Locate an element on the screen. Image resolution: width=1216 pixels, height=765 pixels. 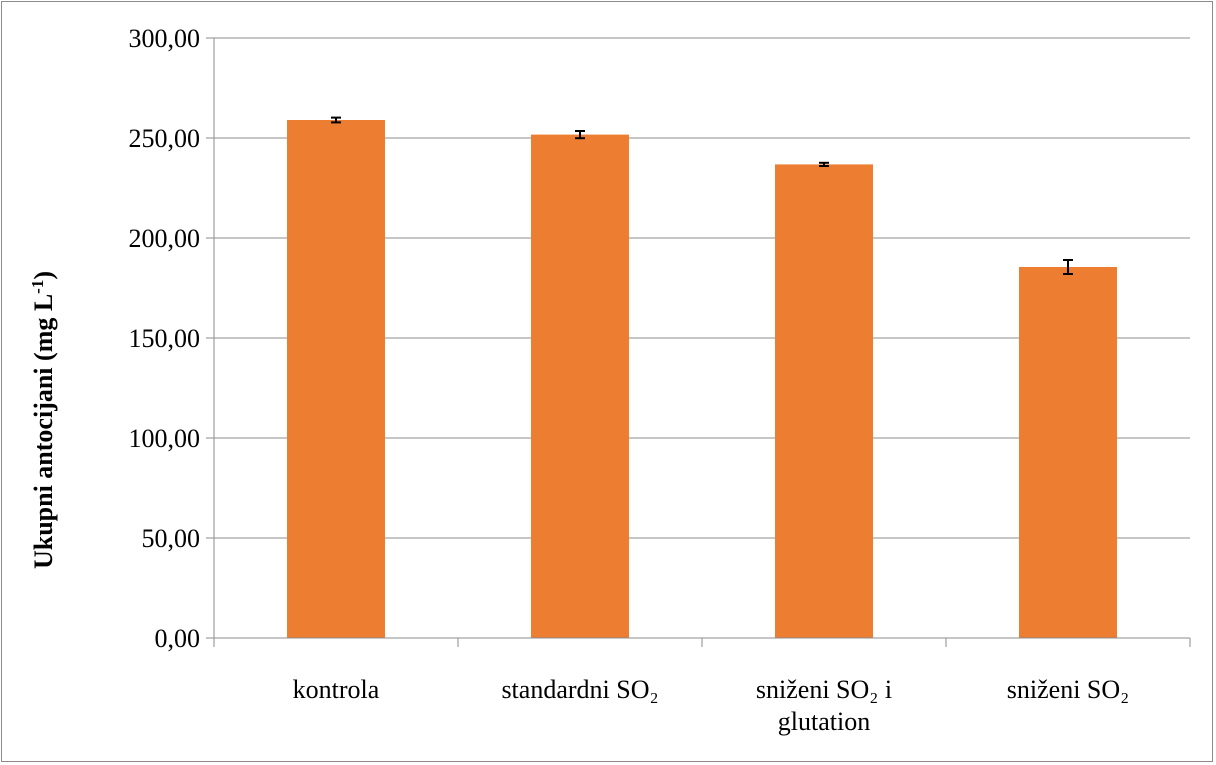
x-tick-label: glutation is located at coordinates (824, 721).